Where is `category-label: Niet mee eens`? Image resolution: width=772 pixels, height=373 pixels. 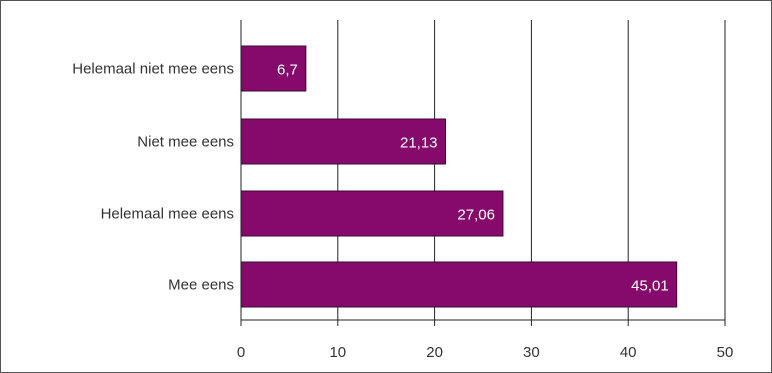
category-label: Niet mee eens is located at coordinates (185, 142).